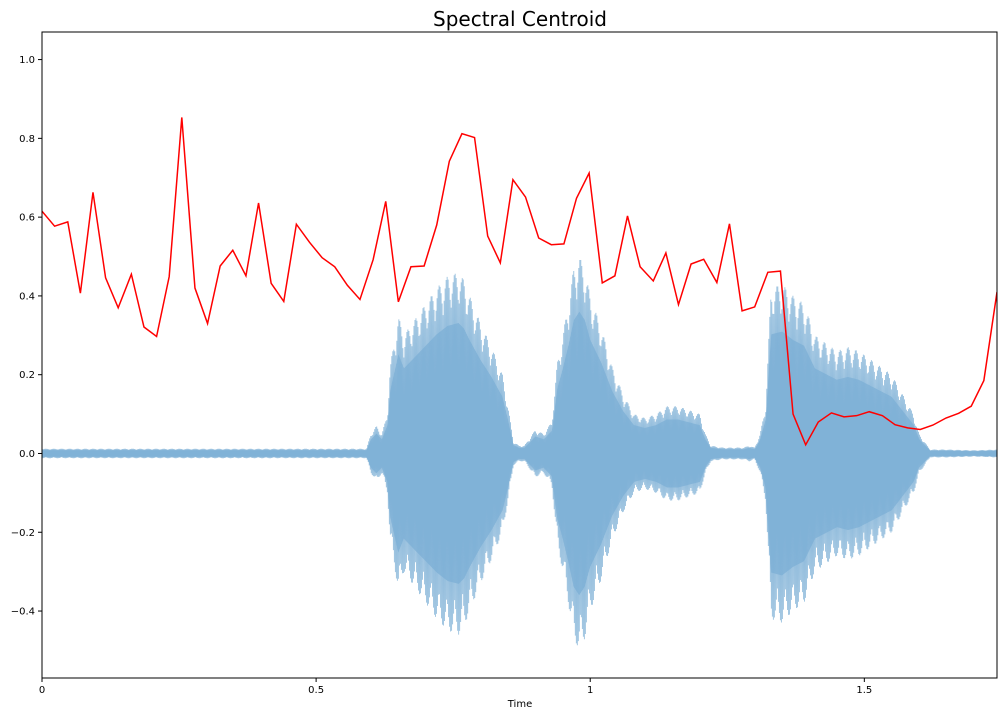 The image size is (1008, 720). I want to click on x-tick-label: 1.5, so click(864, 690).